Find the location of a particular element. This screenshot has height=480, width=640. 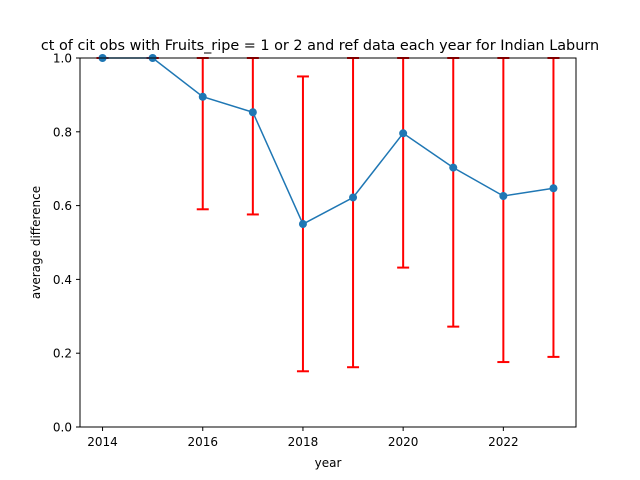

y-tick-label: 0.6 is located at coordinates (62, 206).